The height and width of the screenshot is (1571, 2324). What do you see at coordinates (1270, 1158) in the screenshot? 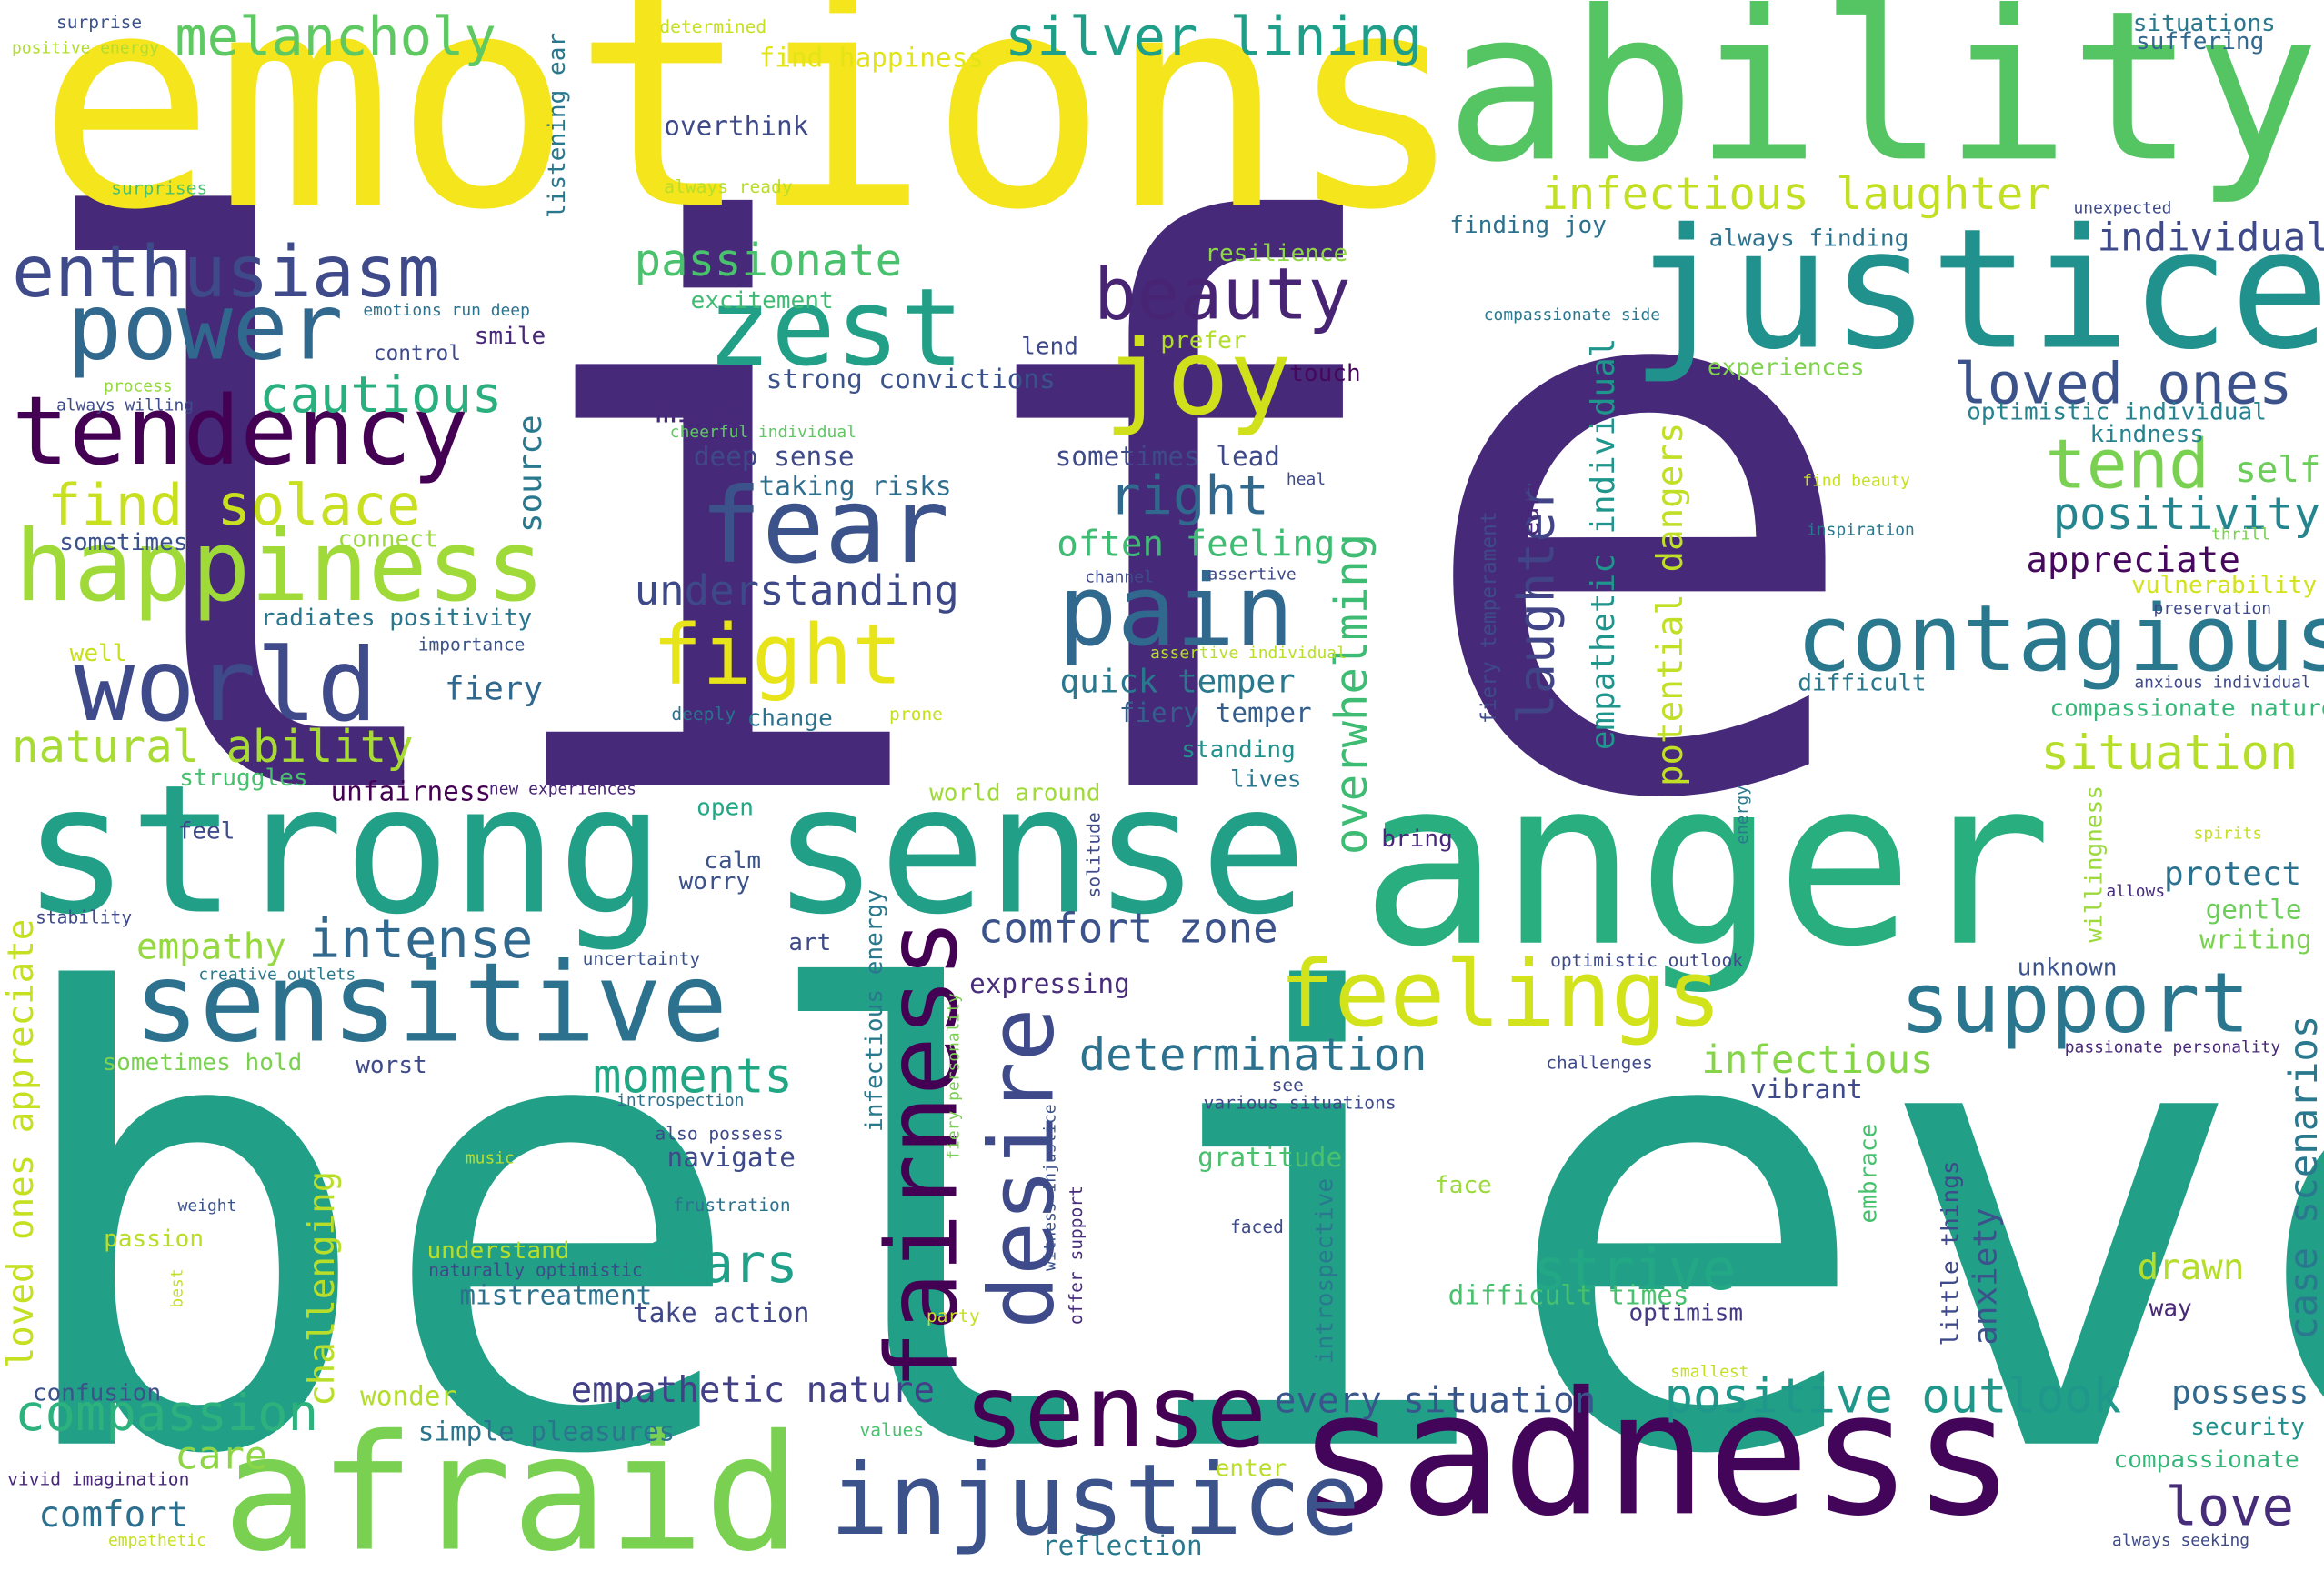
I see `word-gratitude: gratitude` at bounding box center [1270, 1158].